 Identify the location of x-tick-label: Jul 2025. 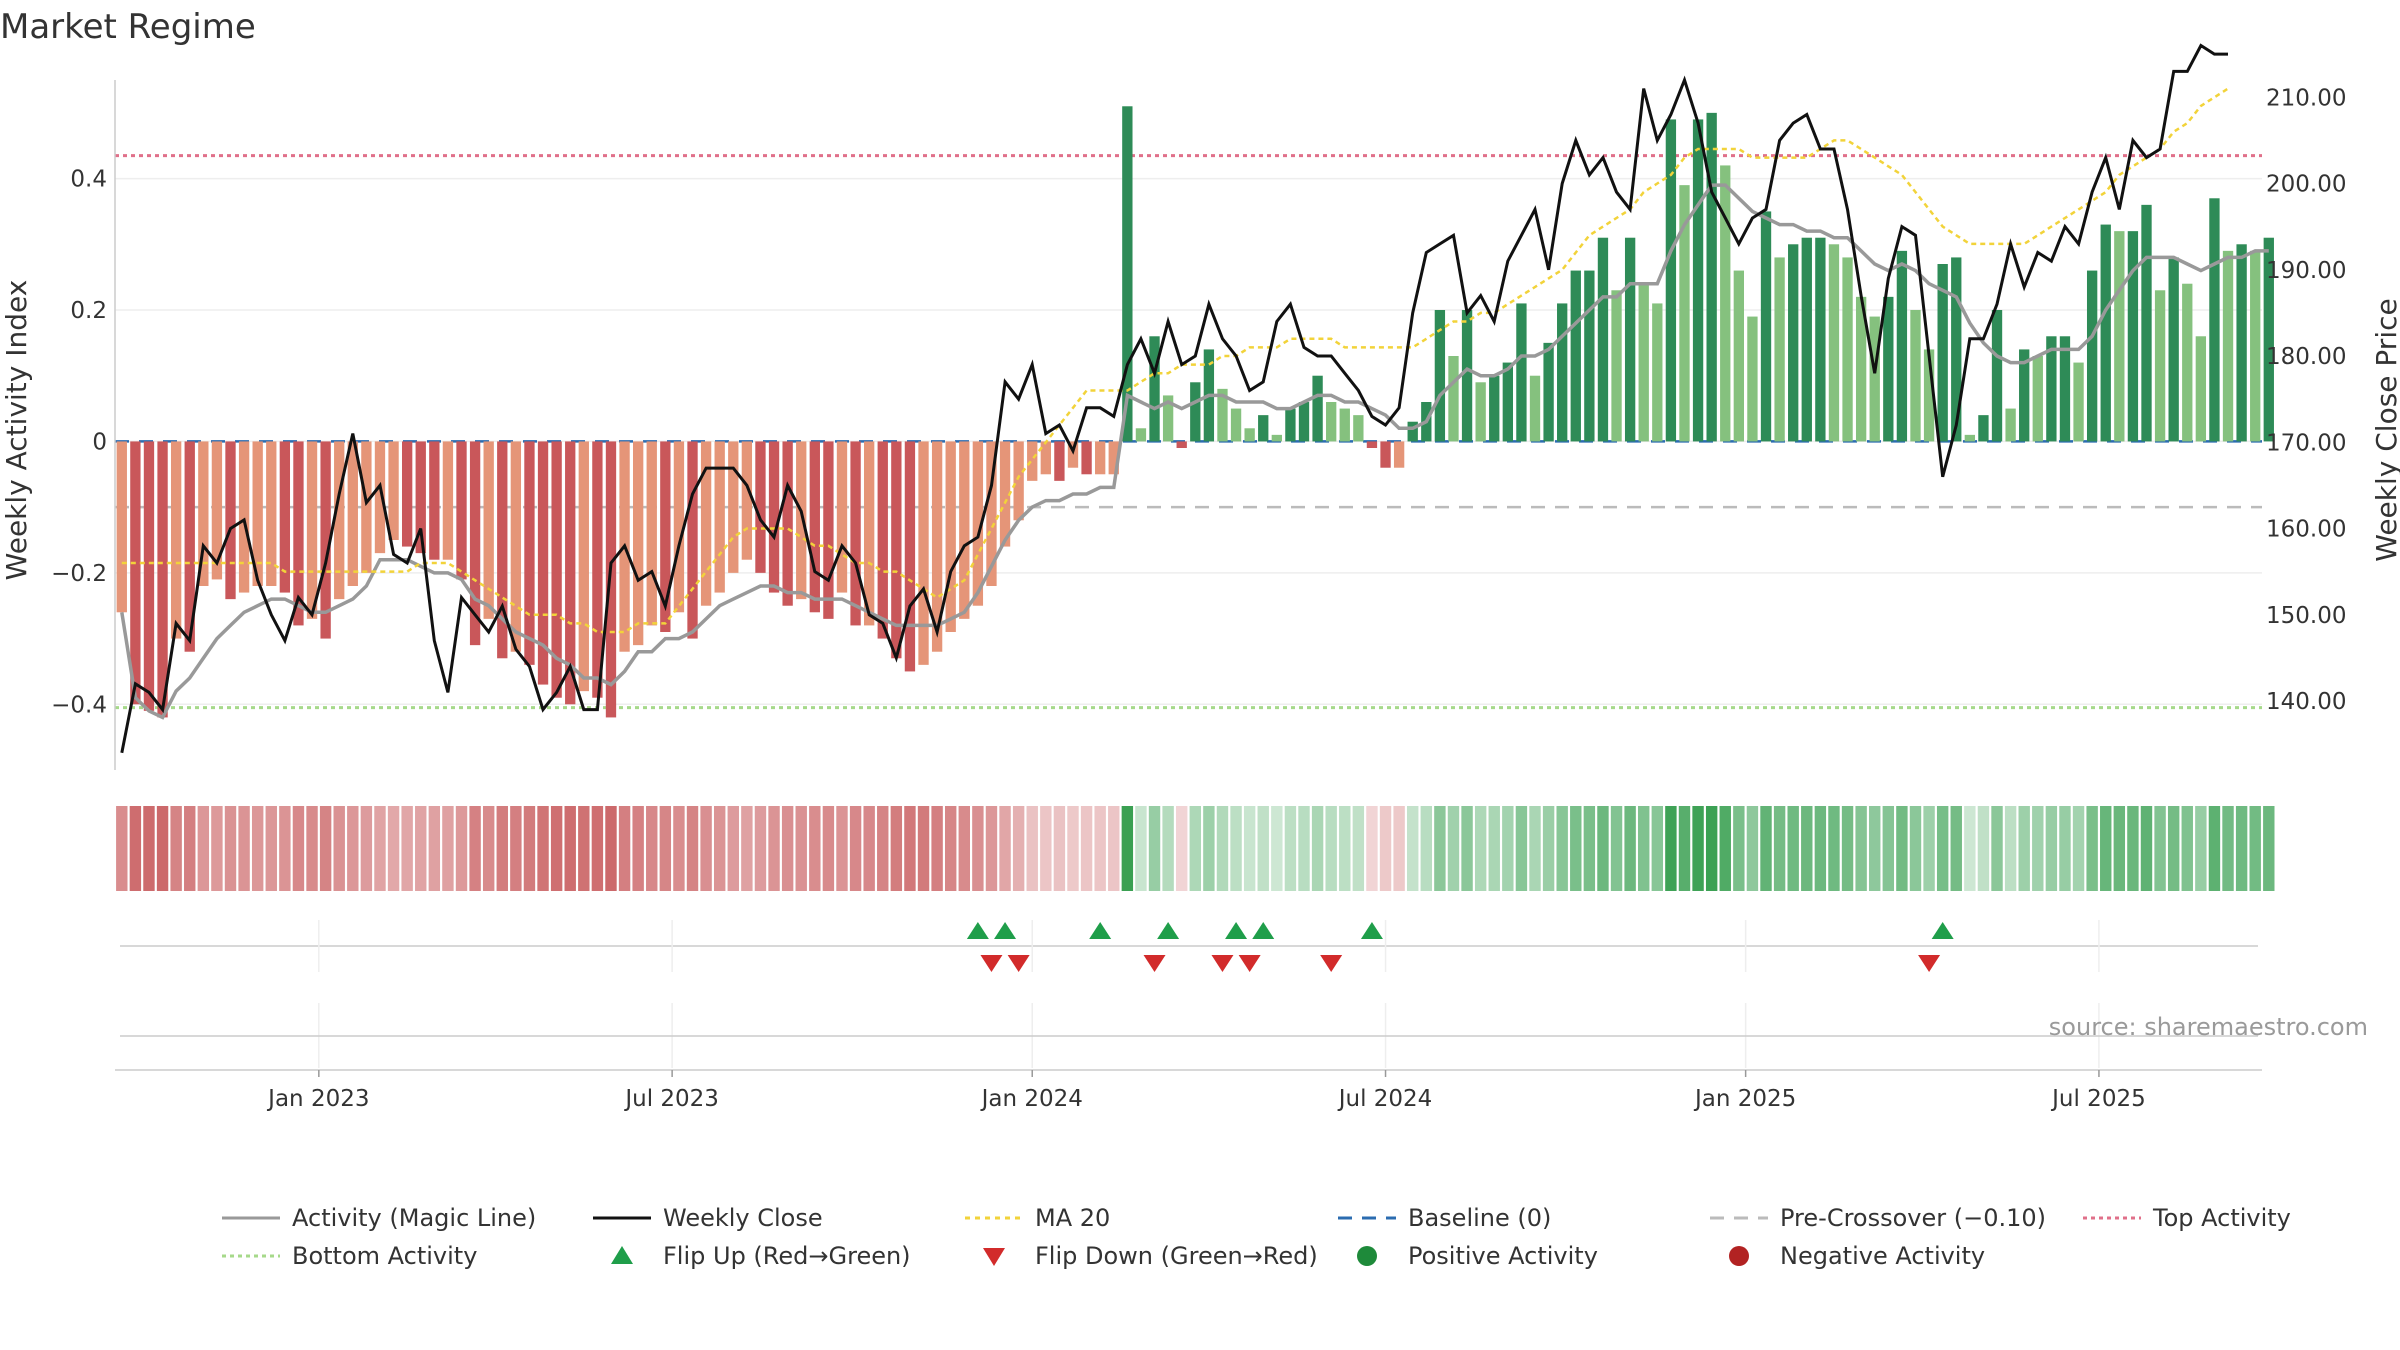
(2098, 1099).